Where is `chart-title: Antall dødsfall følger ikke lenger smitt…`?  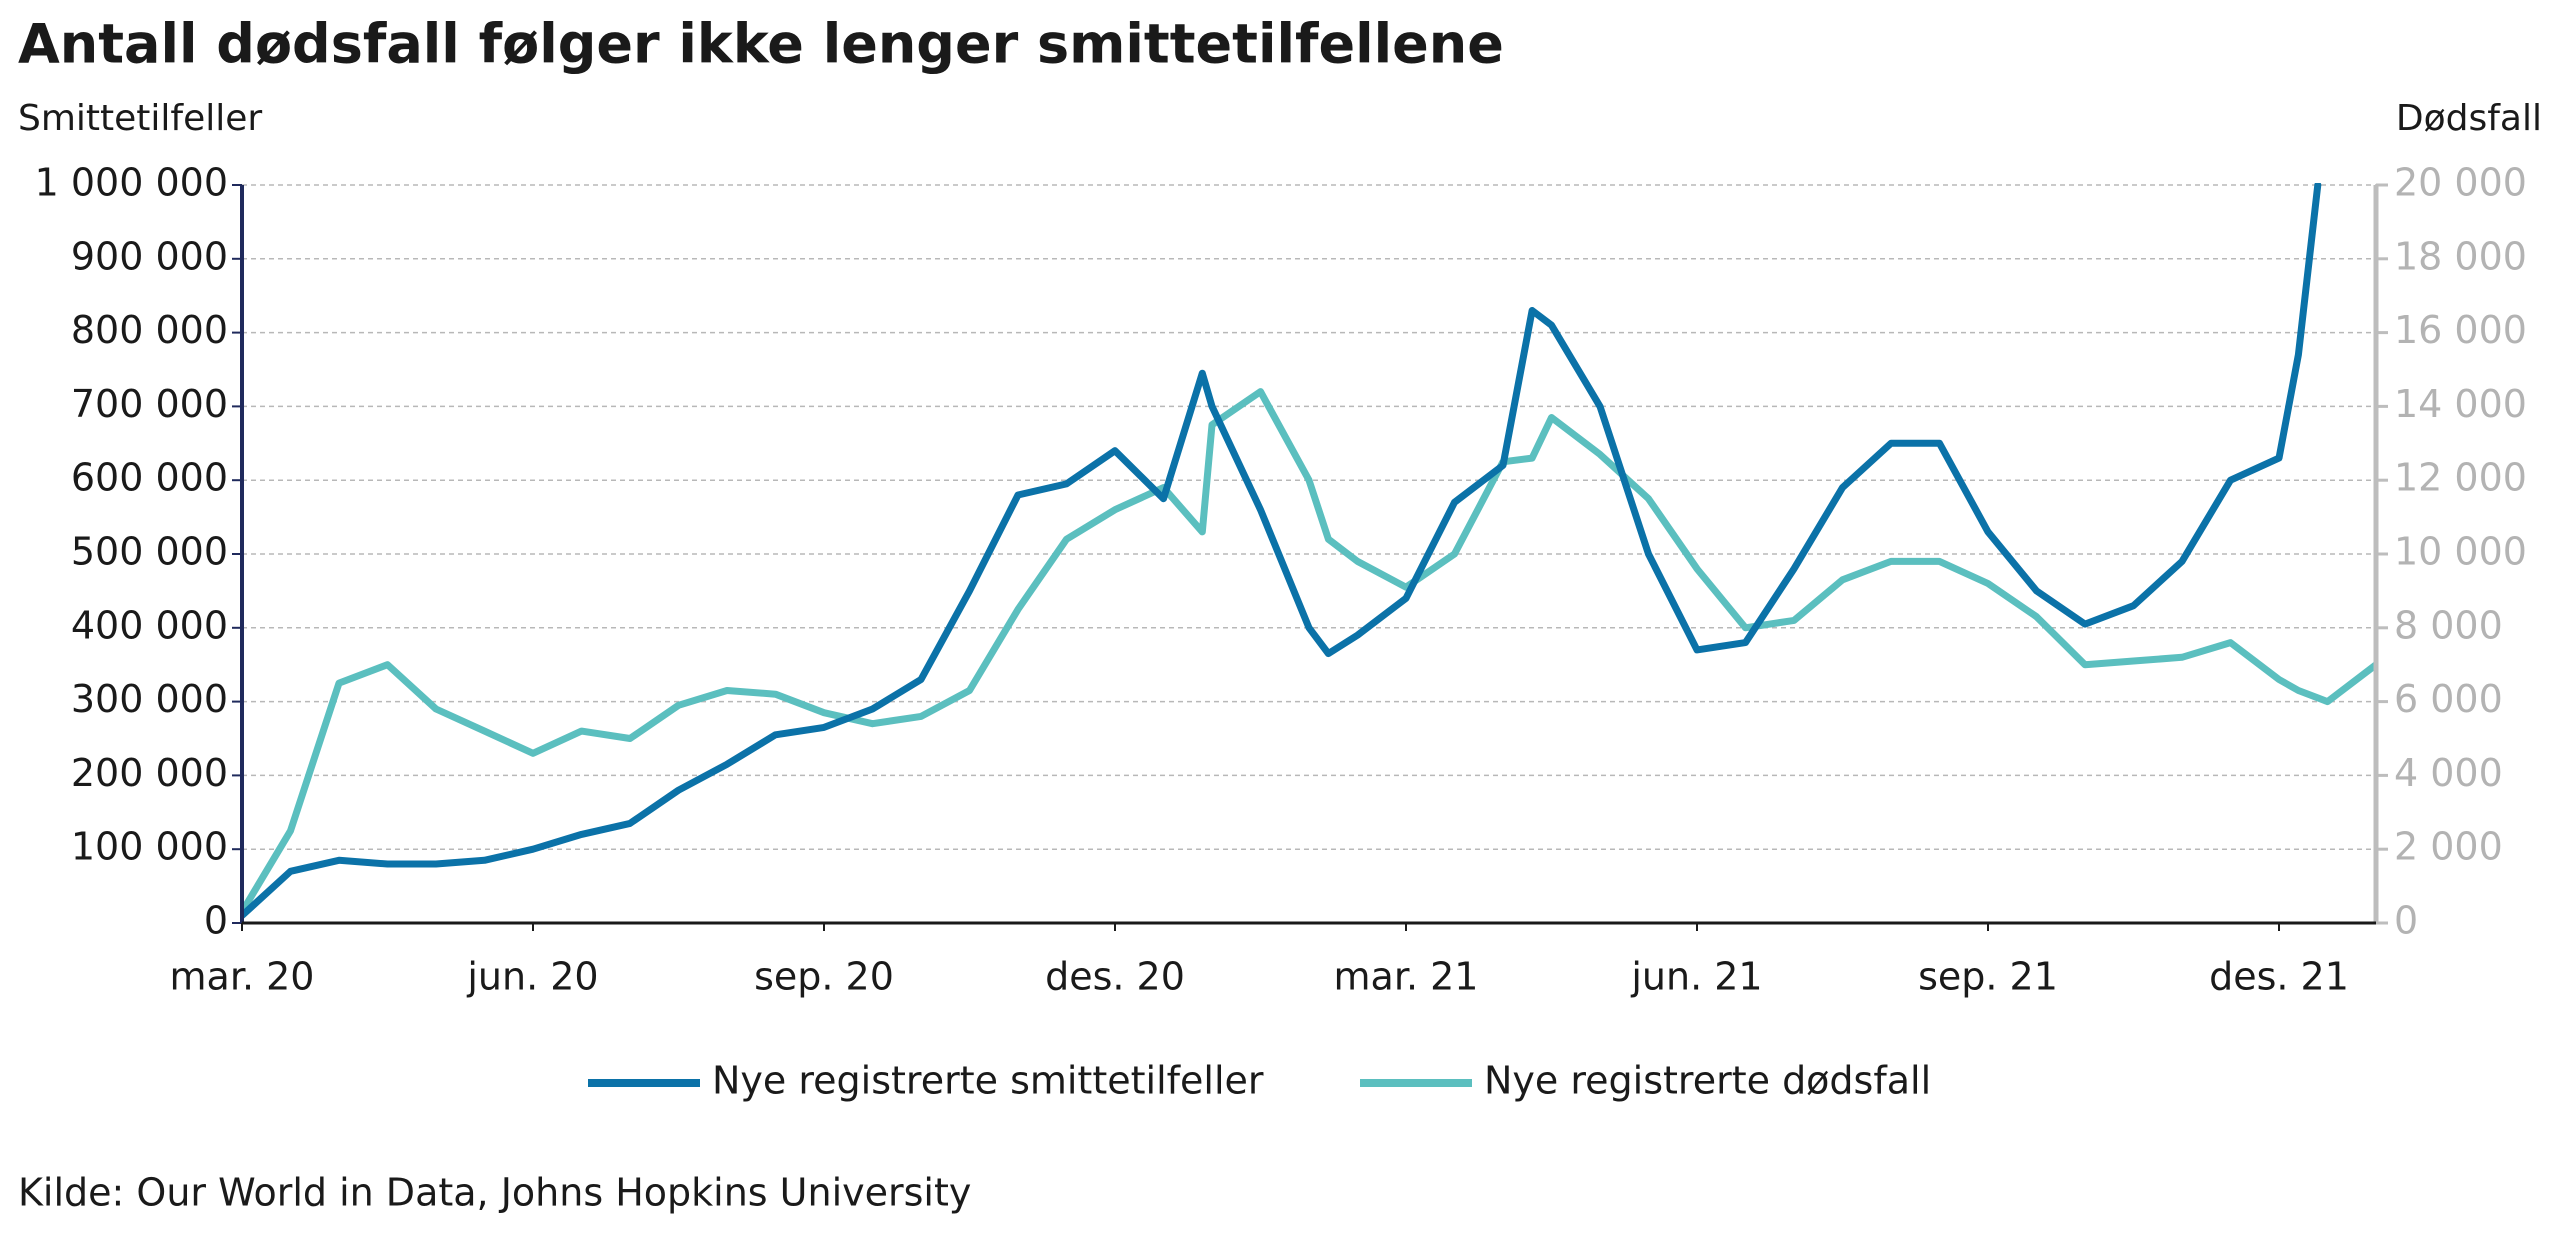 chart-title: Antall dødsfall følger ikke lenger smitt… is located at coordinates (761, 44).